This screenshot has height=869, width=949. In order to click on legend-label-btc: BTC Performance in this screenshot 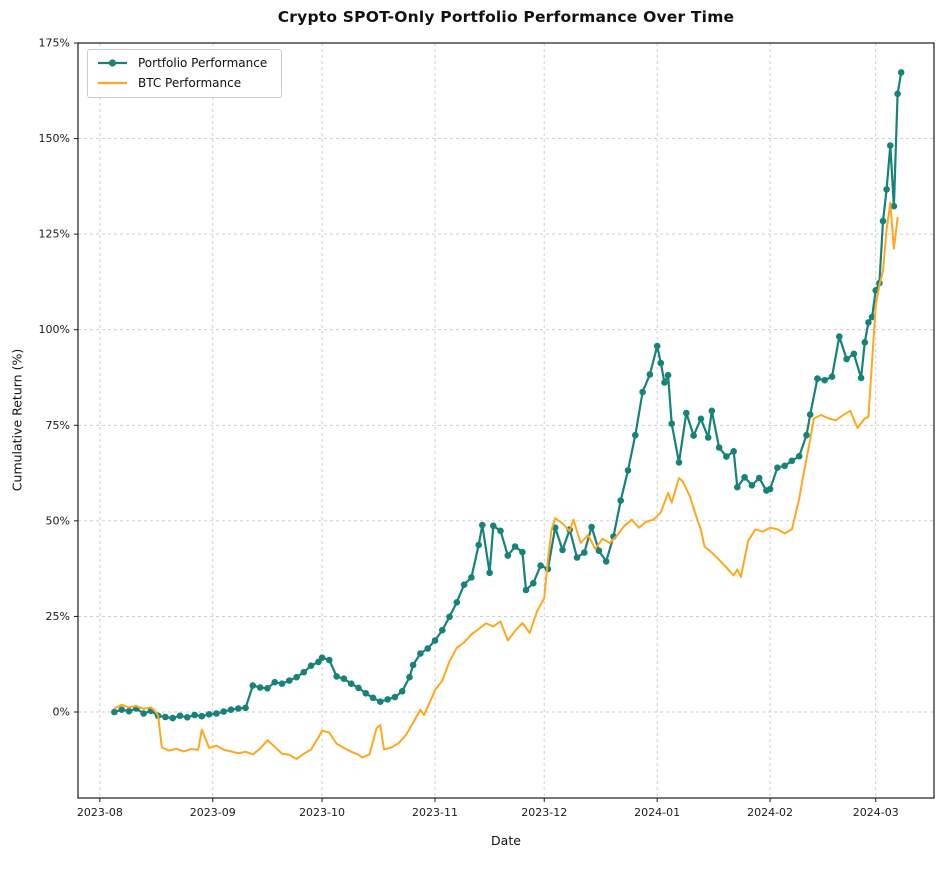, I will do `click(190, 83)`.